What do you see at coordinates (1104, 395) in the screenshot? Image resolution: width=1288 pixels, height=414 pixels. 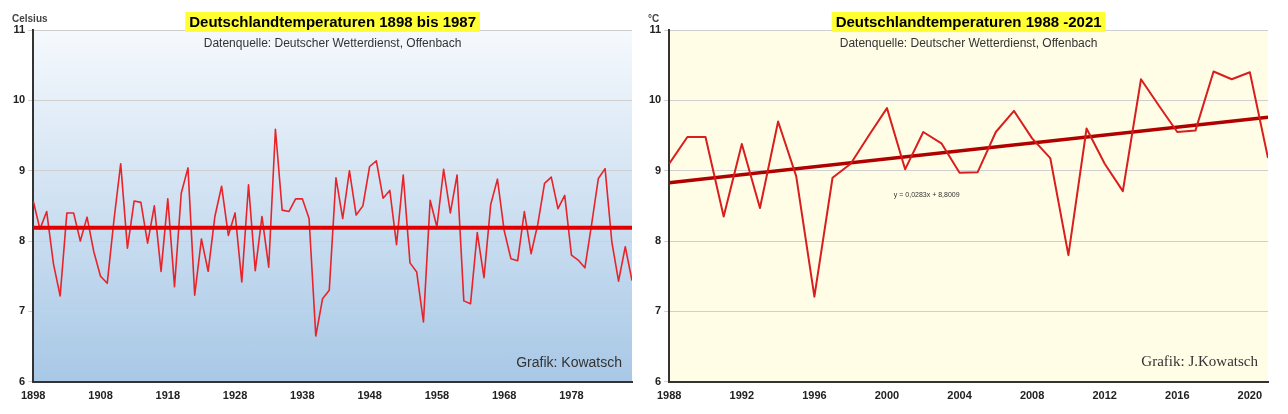 I see `x-tick-label: 2012` at bounding box center [1104, 395].